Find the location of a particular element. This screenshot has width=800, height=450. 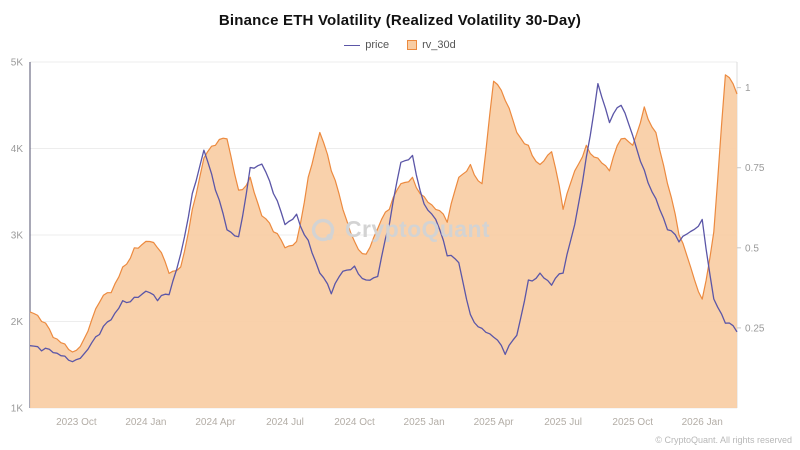

svg-text: 2K is located at coordinates (17, 322).